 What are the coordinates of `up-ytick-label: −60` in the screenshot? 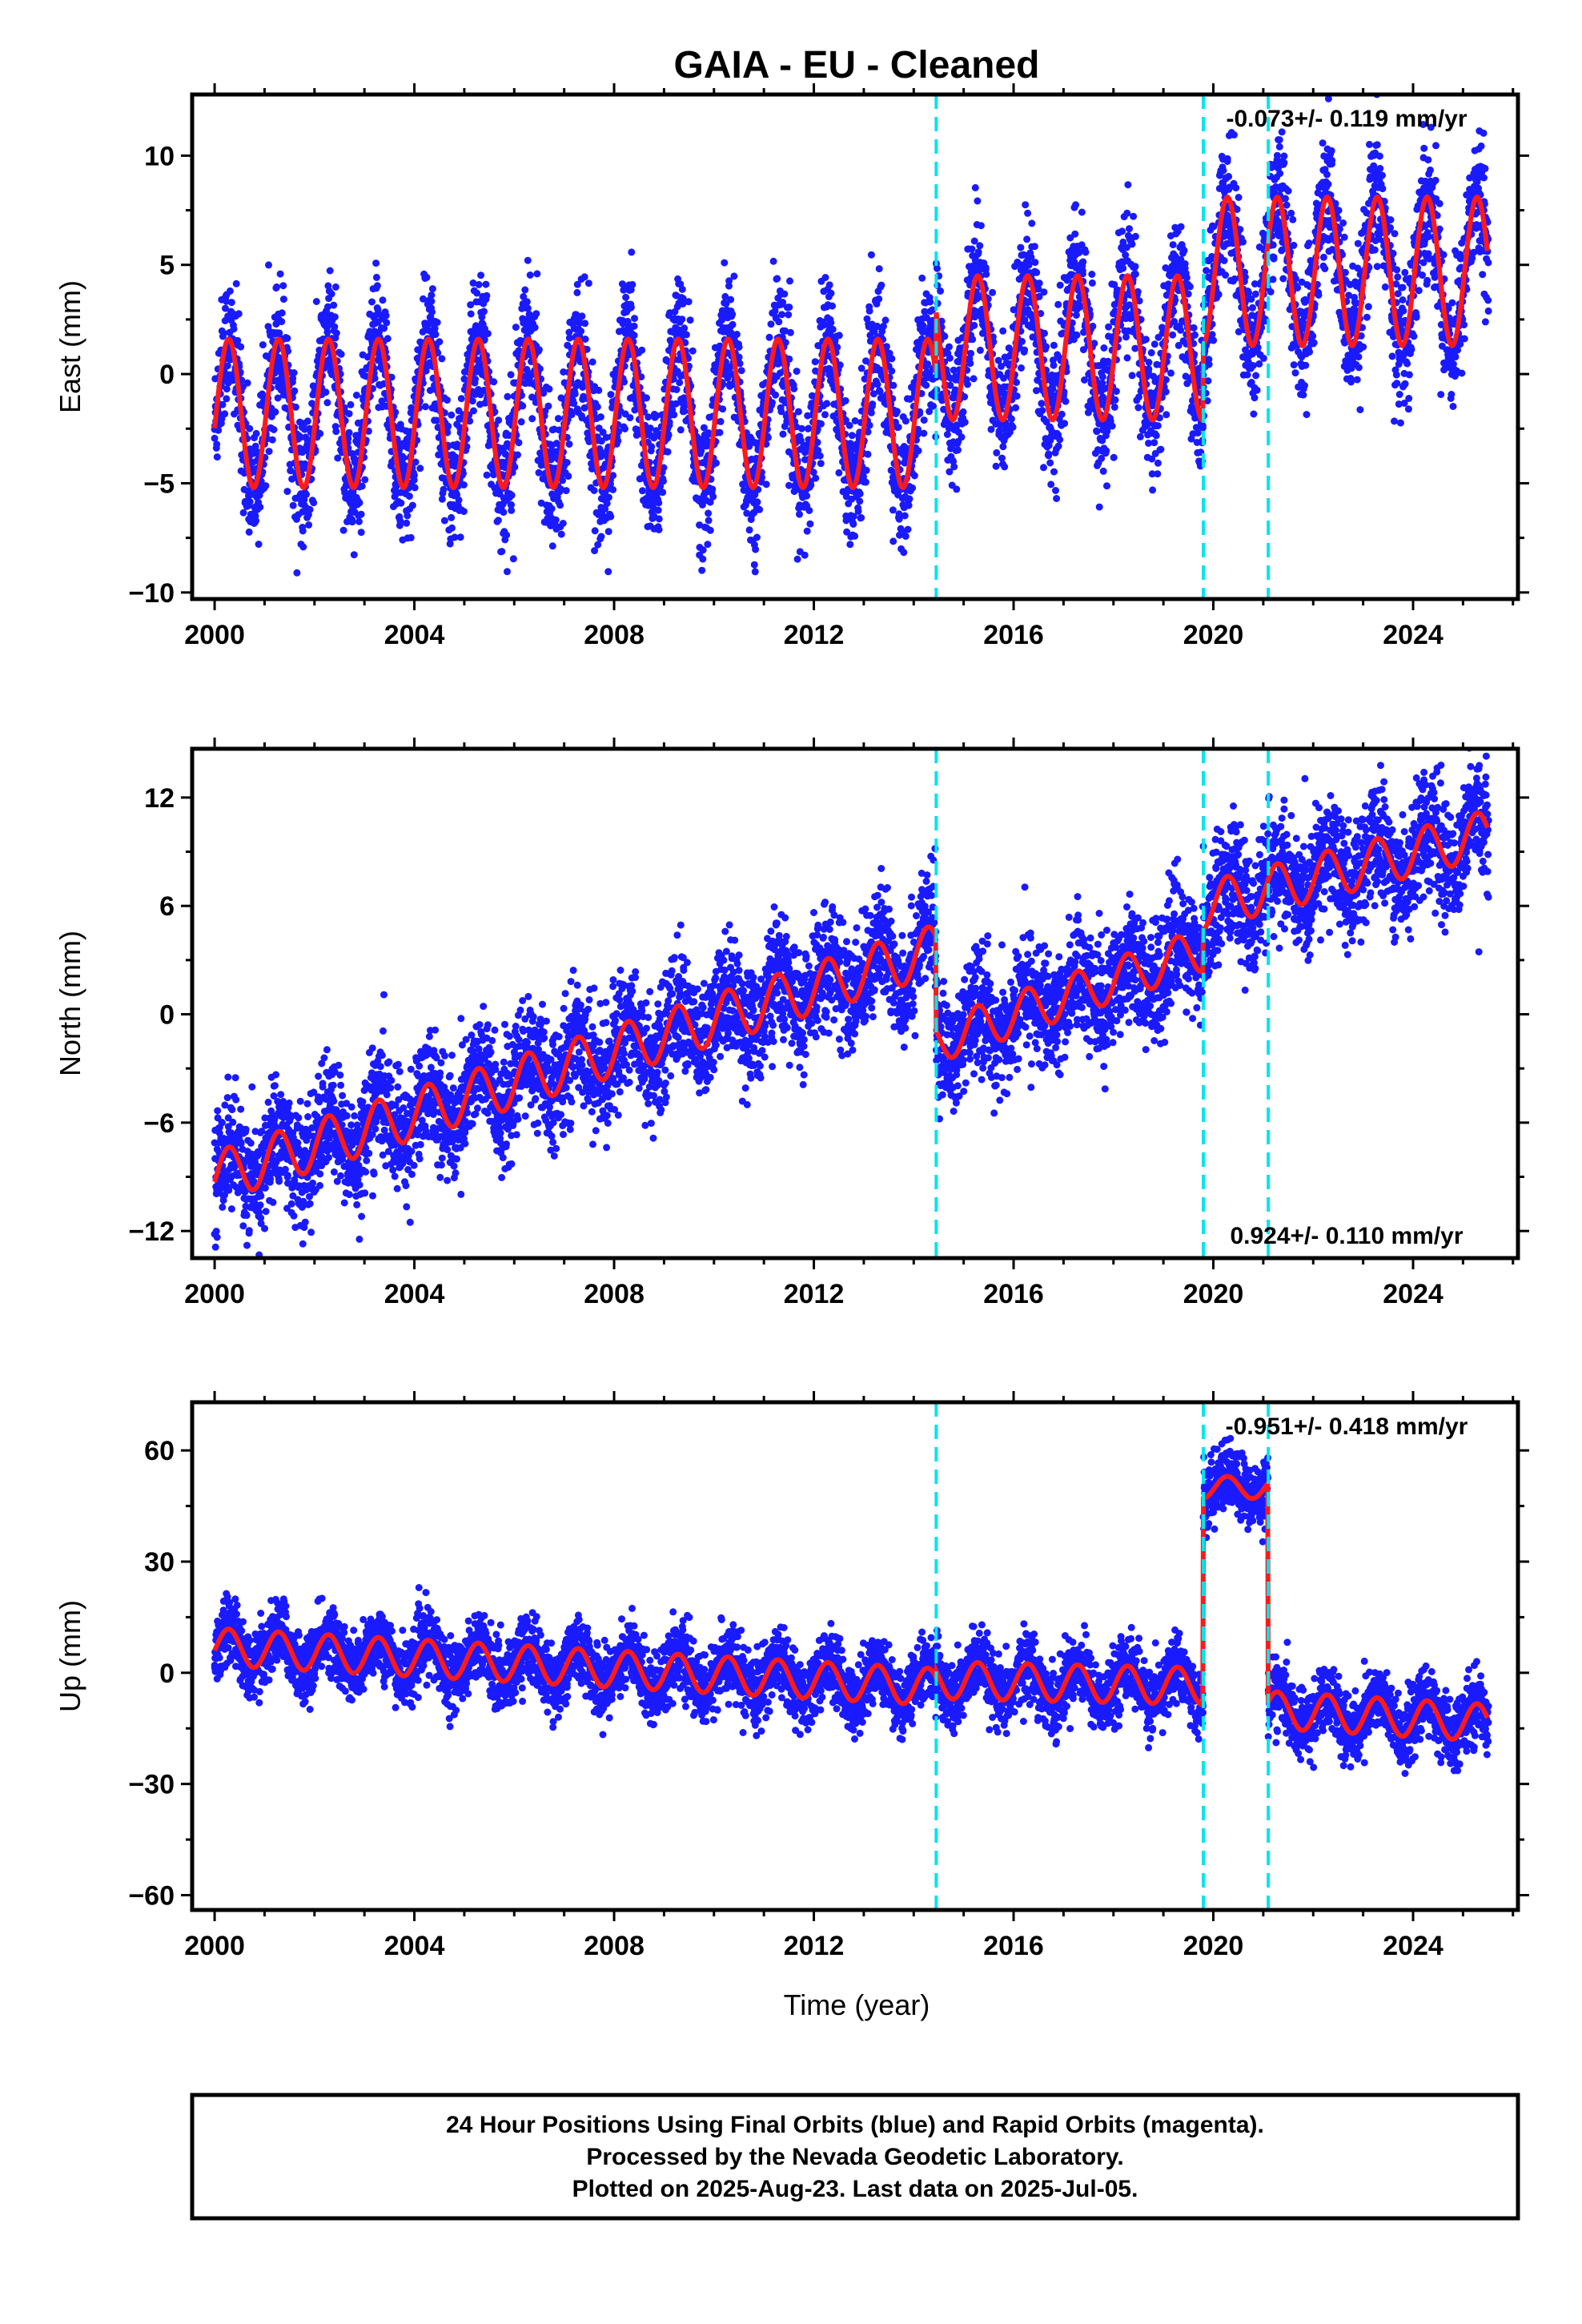 It's located at (151, 1895).